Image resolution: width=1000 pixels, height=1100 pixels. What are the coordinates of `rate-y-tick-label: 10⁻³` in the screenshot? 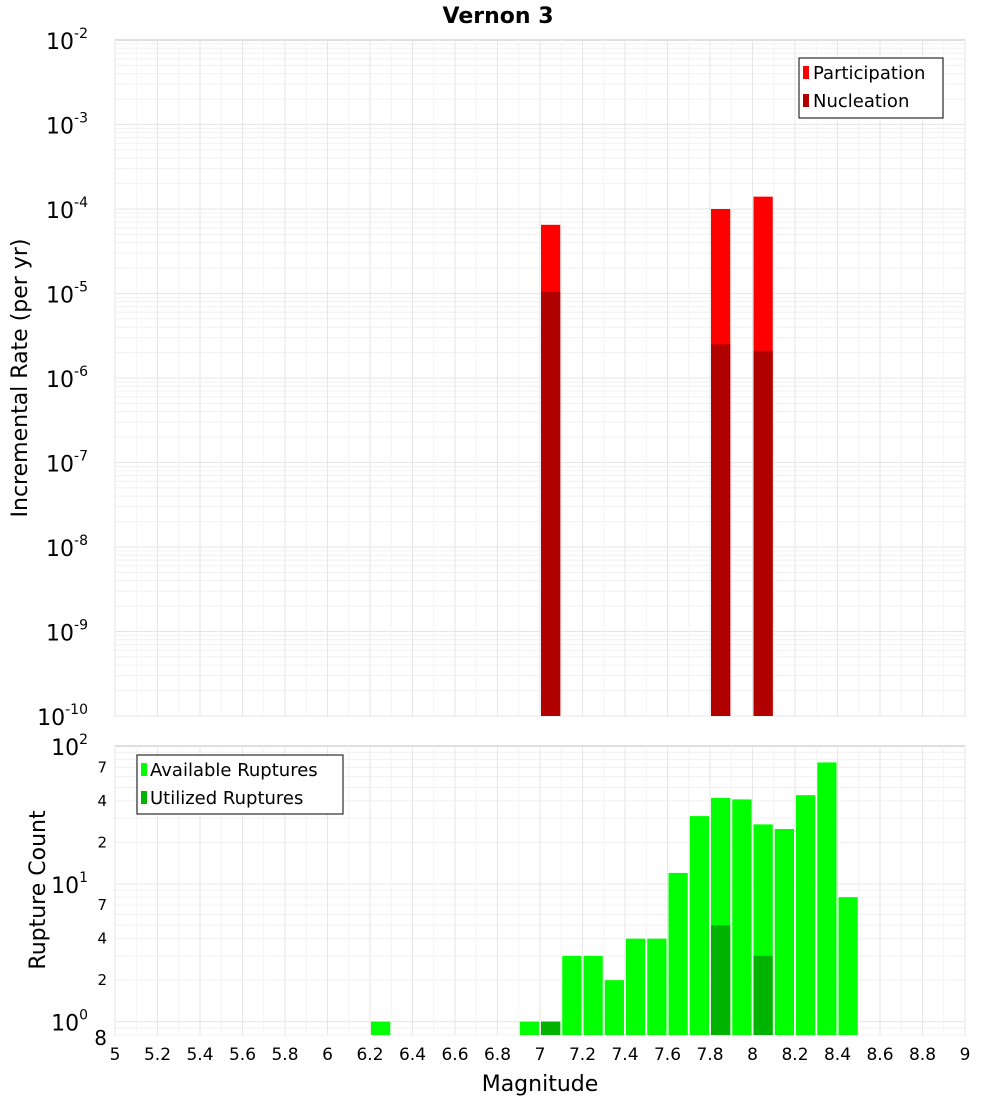 It's located at (67, 125).